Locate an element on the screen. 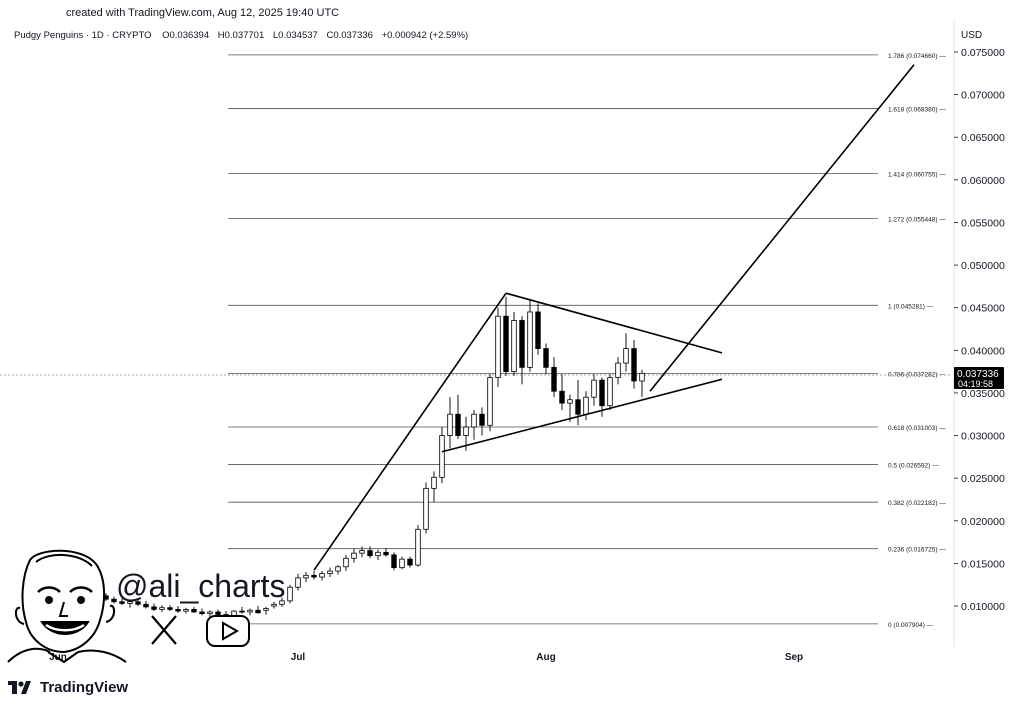 This screenshot has height=713, width=1024. last-price-label: 0.037336 04:19:58 is located at coordinates (979, 378).